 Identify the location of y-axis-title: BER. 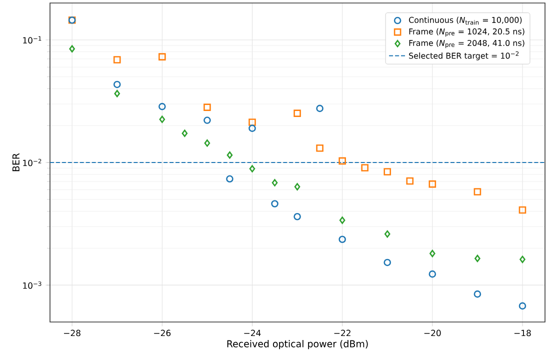
(16, 162).